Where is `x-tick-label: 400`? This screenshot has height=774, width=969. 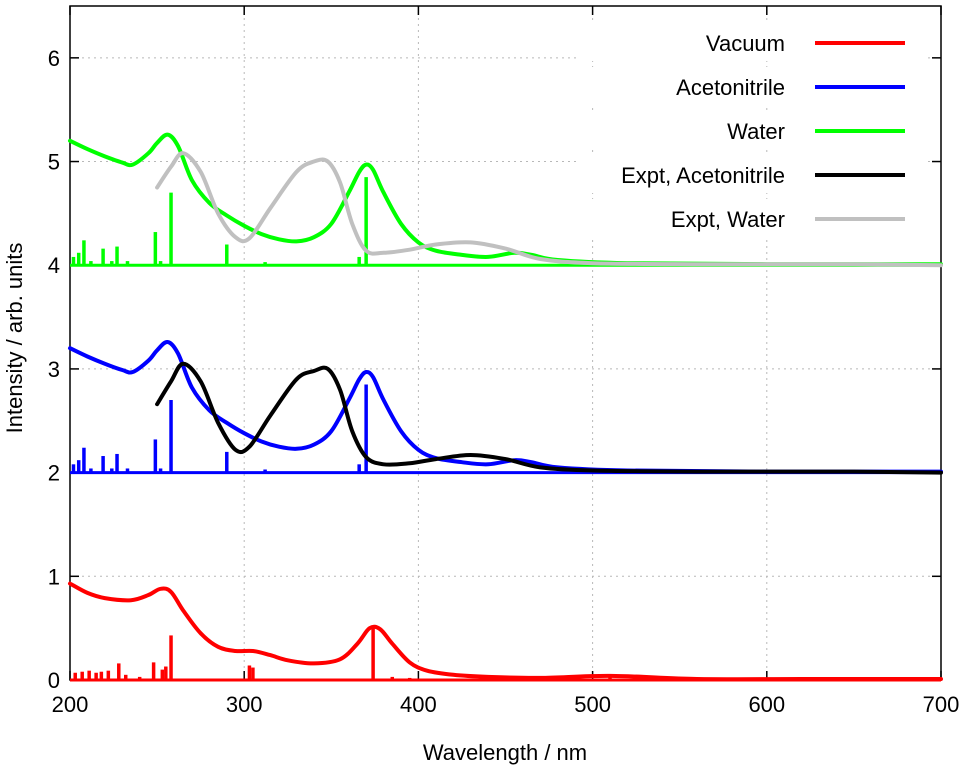 x-tick-label: 400 is located at coordinates (418, 704).